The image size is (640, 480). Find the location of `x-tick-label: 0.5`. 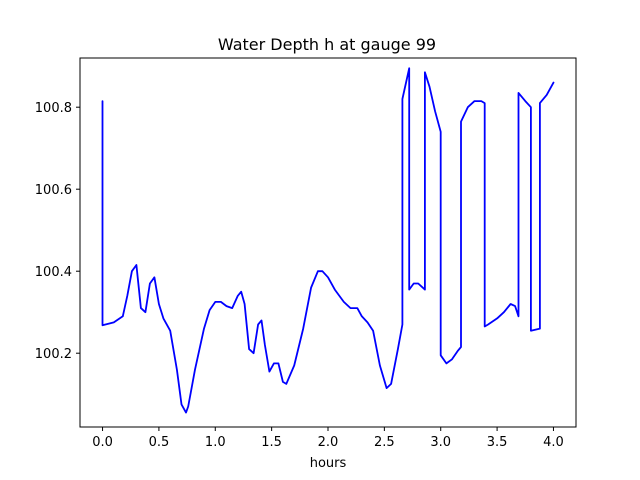

x-tick-label: 0.5 is located at coordinates (159, 442).